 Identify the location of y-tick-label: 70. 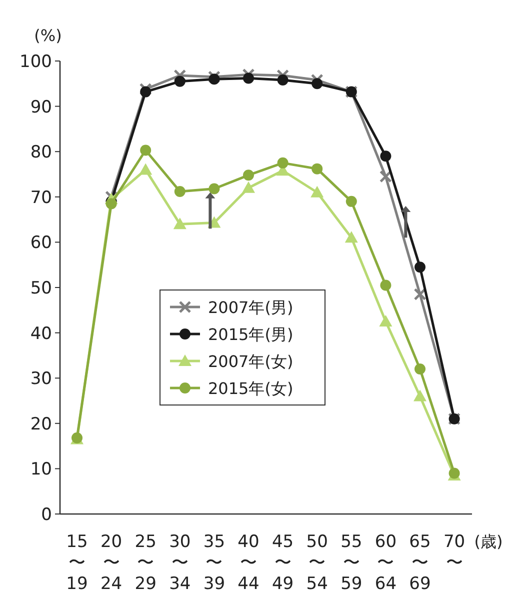
(41, 198).